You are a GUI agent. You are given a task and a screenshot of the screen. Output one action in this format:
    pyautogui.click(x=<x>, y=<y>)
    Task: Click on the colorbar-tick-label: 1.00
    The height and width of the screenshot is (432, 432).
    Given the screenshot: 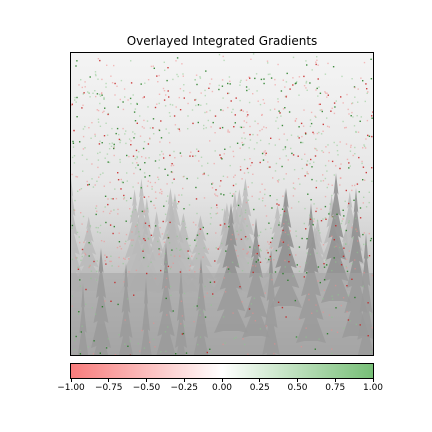 What is the action you would take?
    pyautogui.click(x=373, y=388)
    